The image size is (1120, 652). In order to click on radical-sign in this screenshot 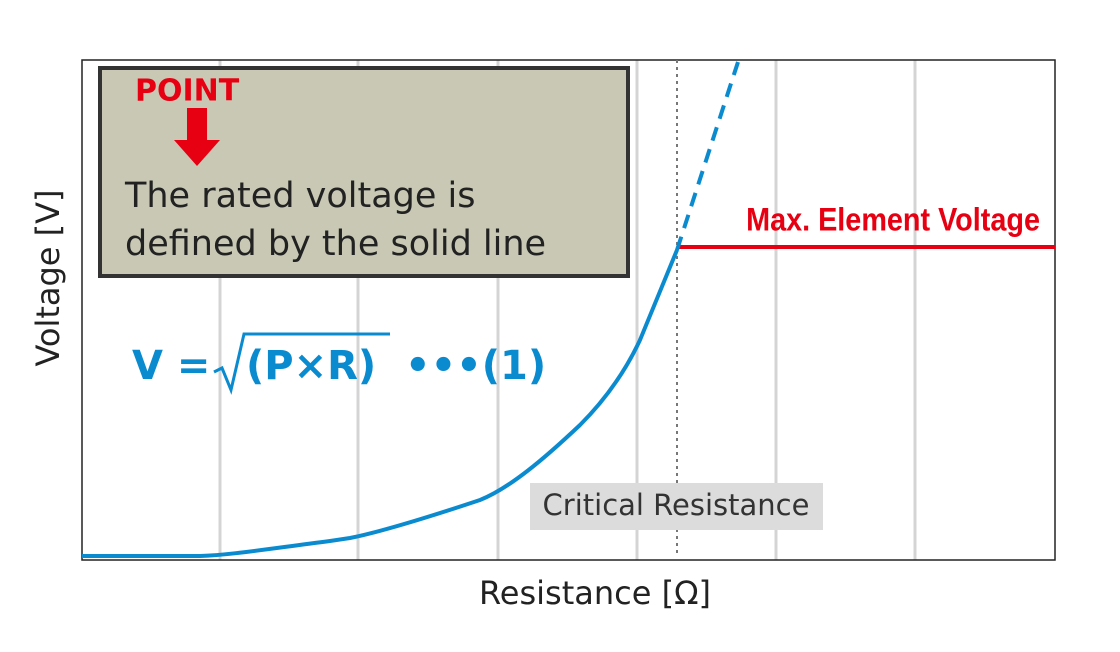, I will do `click(301, 363)`.